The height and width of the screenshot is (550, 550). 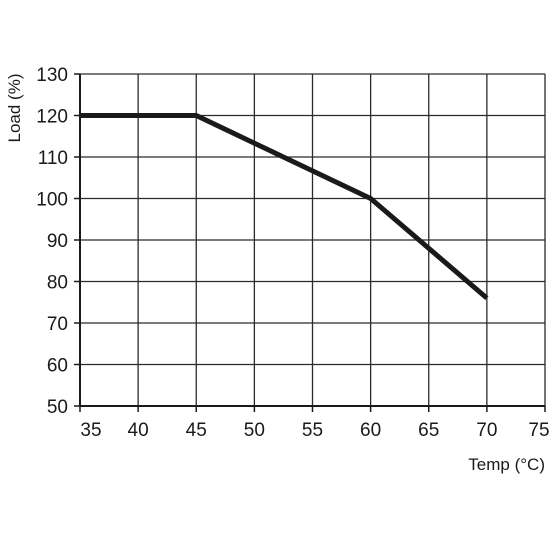 I want to click on y-tick-label: 130, so click(x=52, y=75).